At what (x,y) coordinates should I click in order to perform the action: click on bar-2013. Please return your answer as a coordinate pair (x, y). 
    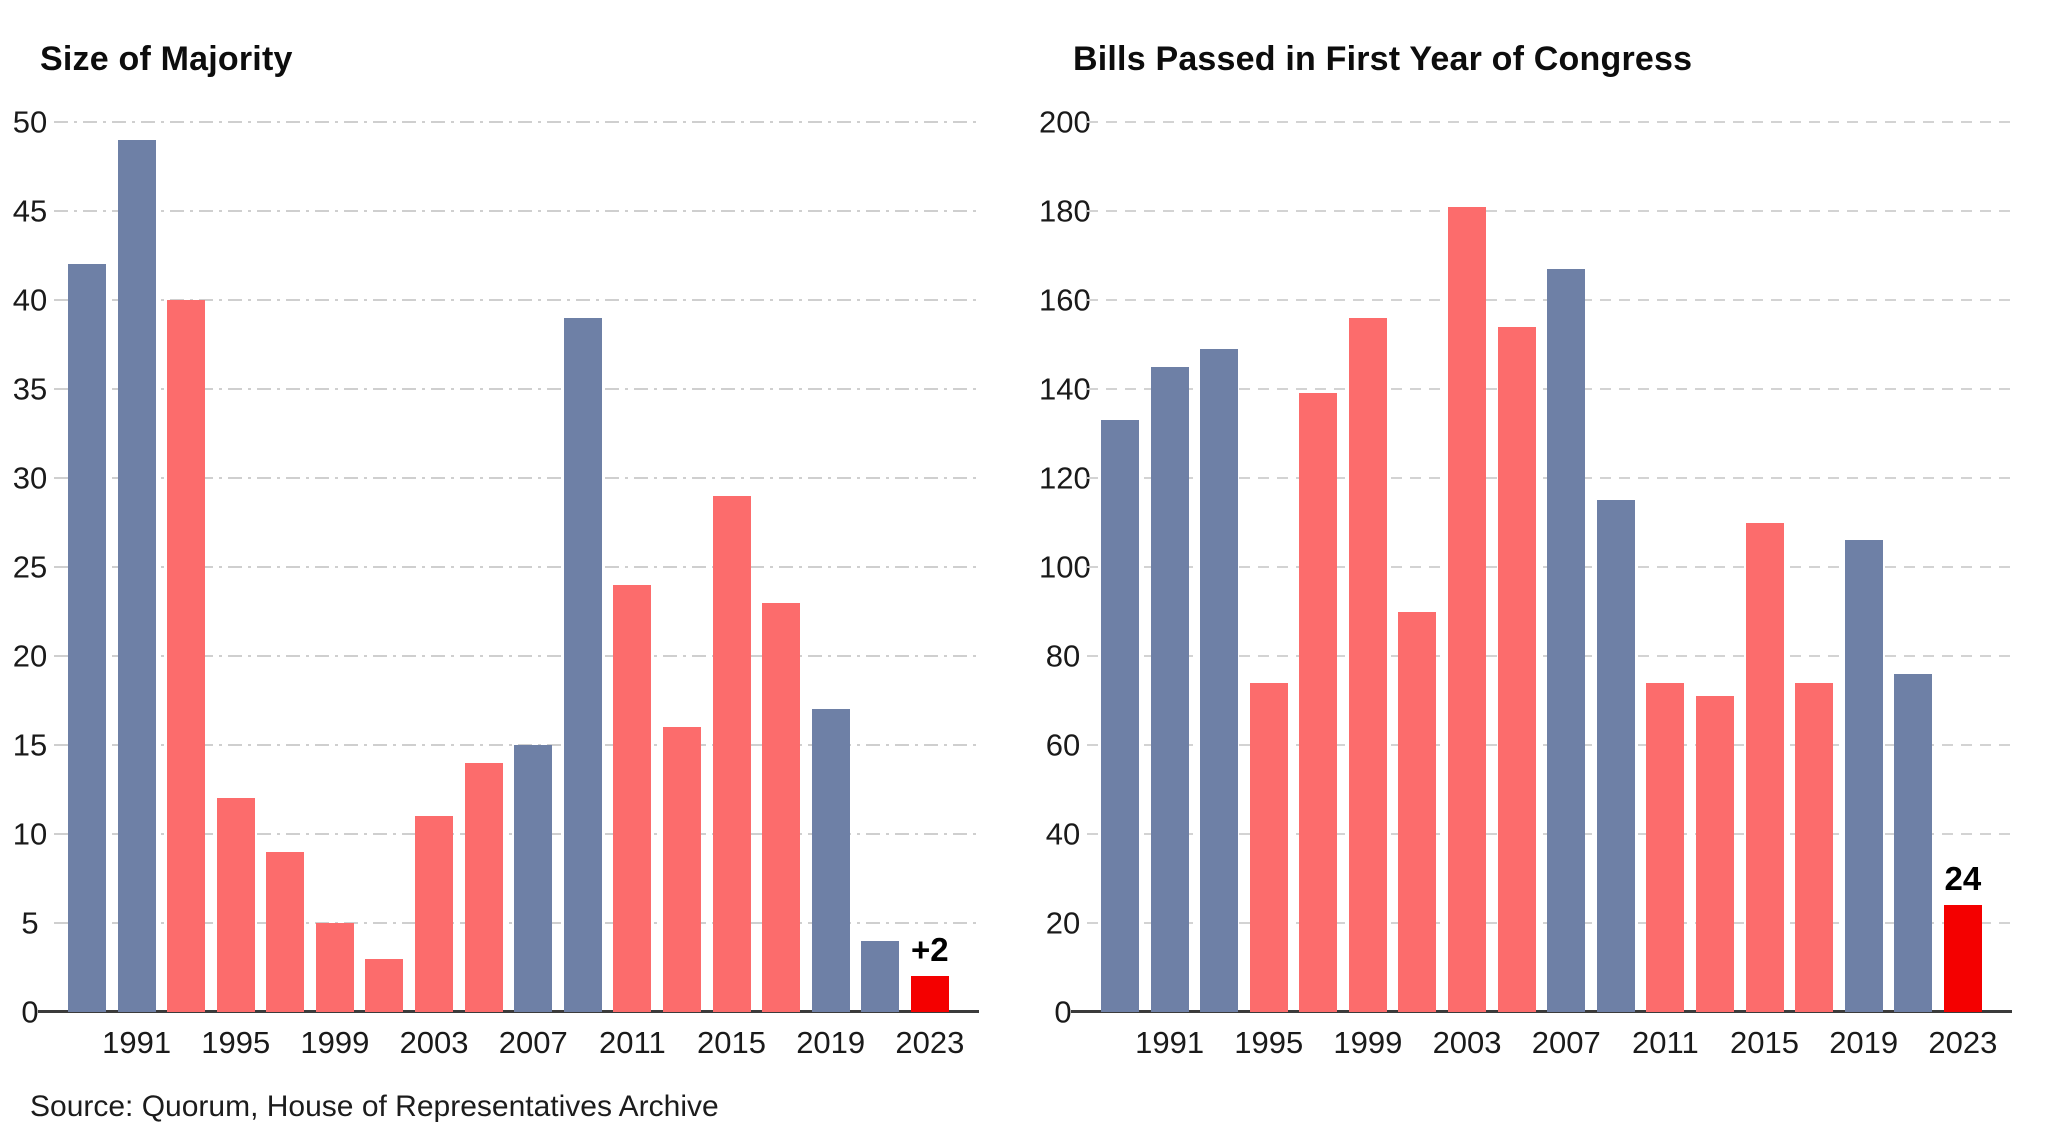
    Looking at the image, I should click on (1714, 854).